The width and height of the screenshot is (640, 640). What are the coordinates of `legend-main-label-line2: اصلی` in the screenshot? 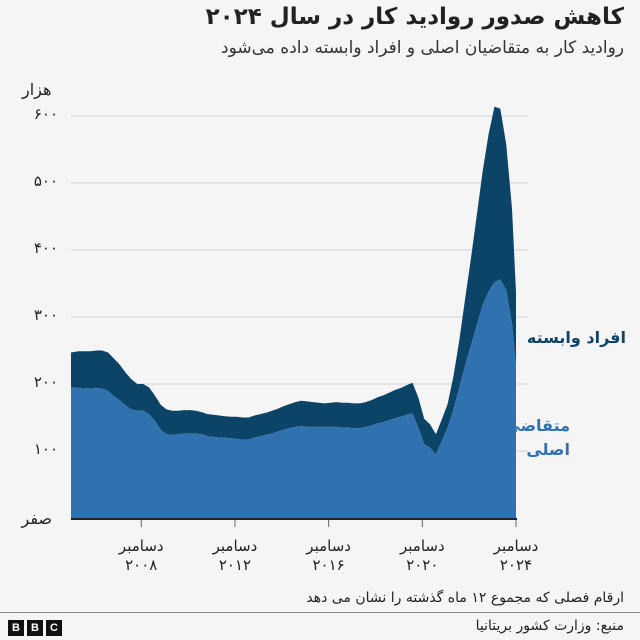 It's located at (548, 449).